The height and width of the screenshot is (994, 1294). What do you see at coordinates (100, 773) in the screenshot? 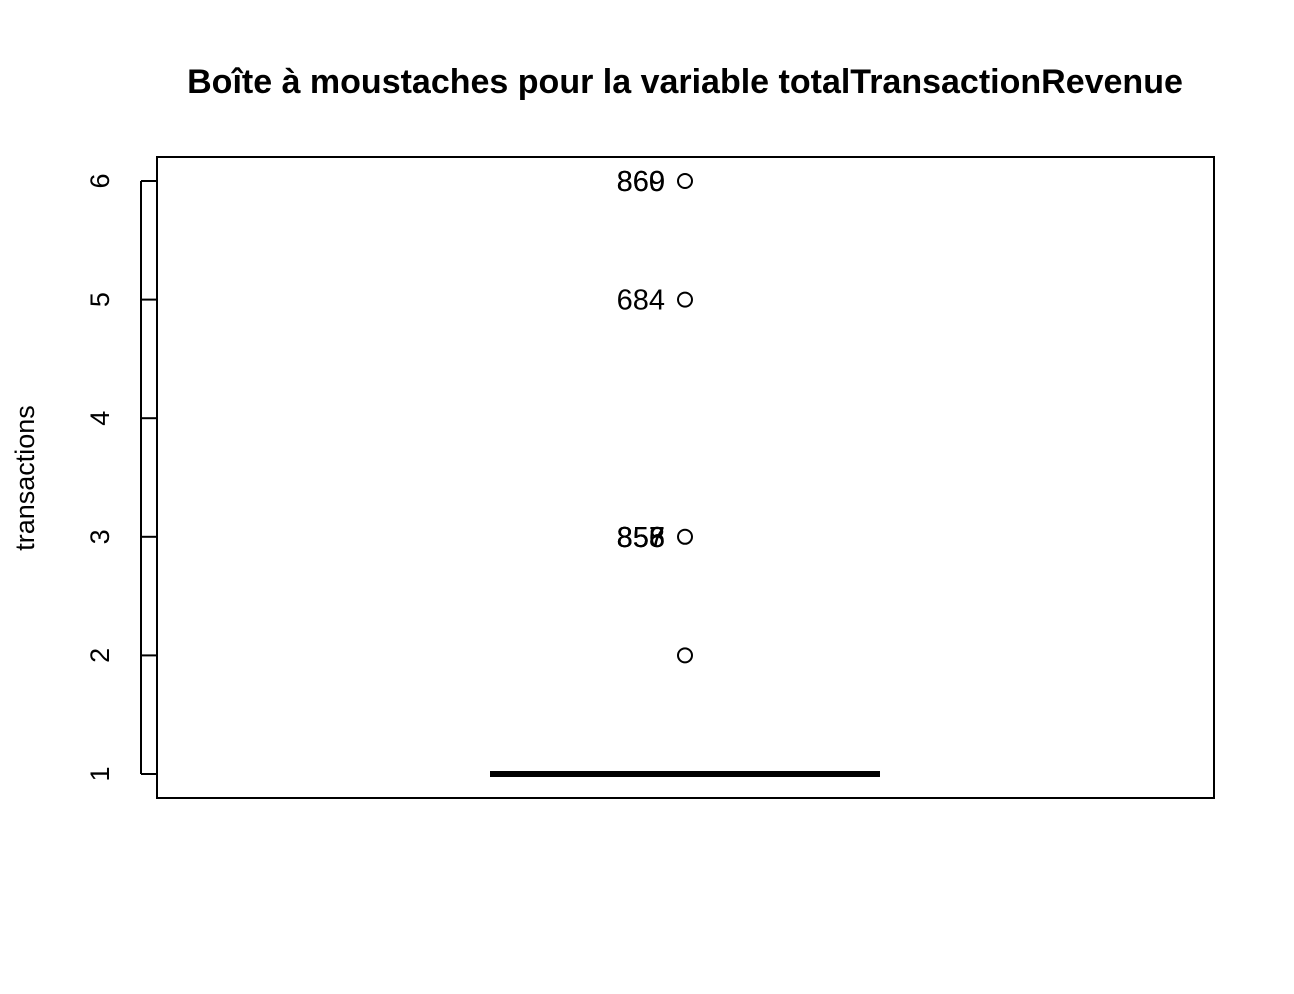
I see `y-tick-label: 1` at bounding box center [100, 773].